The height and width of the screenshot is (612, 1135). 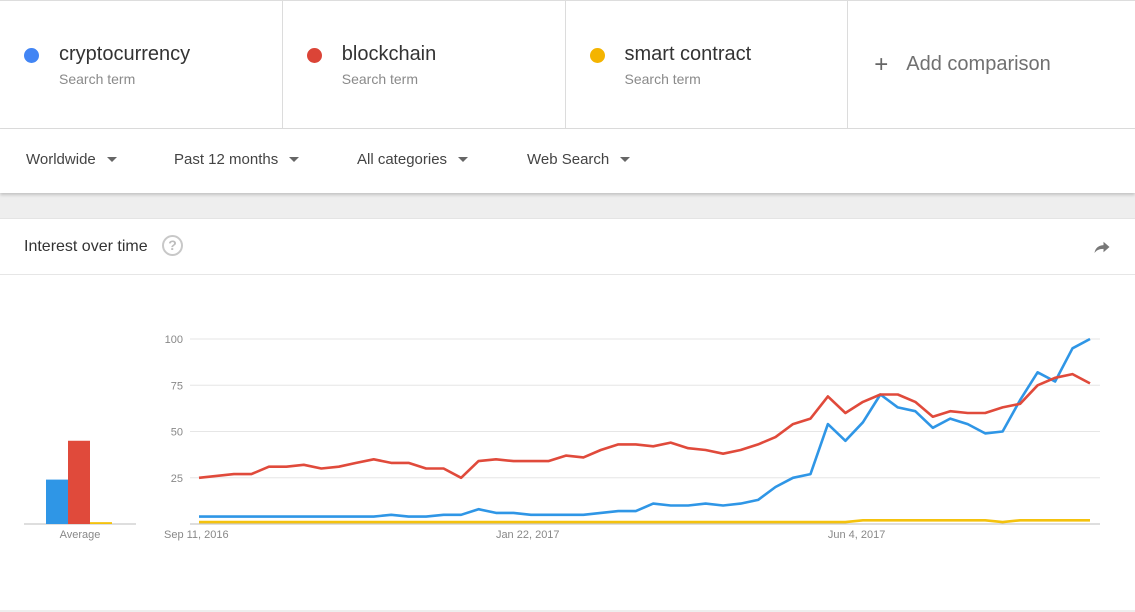 What do you see at coordinates (172, 245) in the screenshot?
I see `help-icon: ?` at bounding box center [172, 245].